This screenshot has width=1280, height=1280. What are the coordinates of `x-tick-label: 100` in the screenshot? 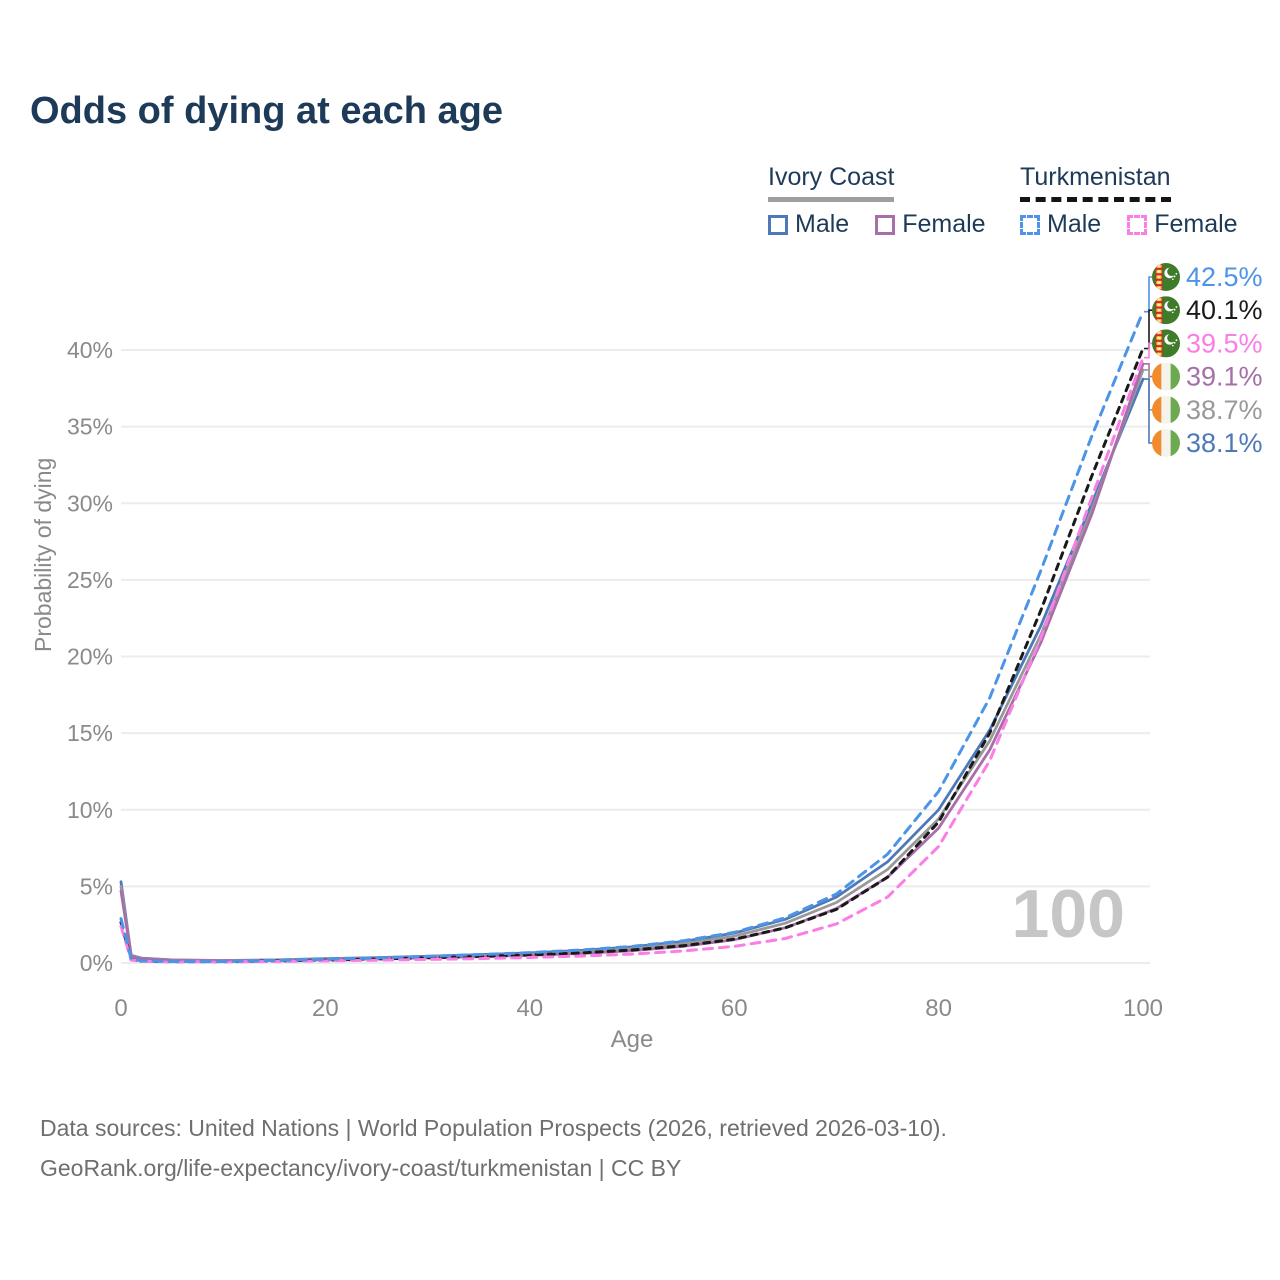 It's located at (1143, 1008).